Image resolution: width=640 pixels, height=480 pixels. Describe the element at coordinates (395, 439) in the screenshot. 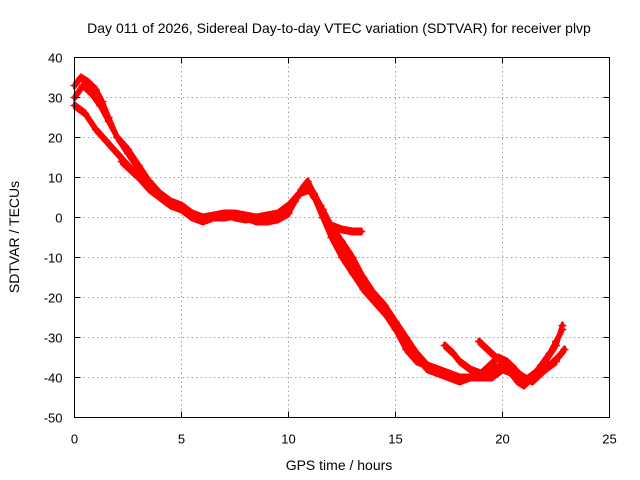

I see `x-tick-label: 15` at that location.